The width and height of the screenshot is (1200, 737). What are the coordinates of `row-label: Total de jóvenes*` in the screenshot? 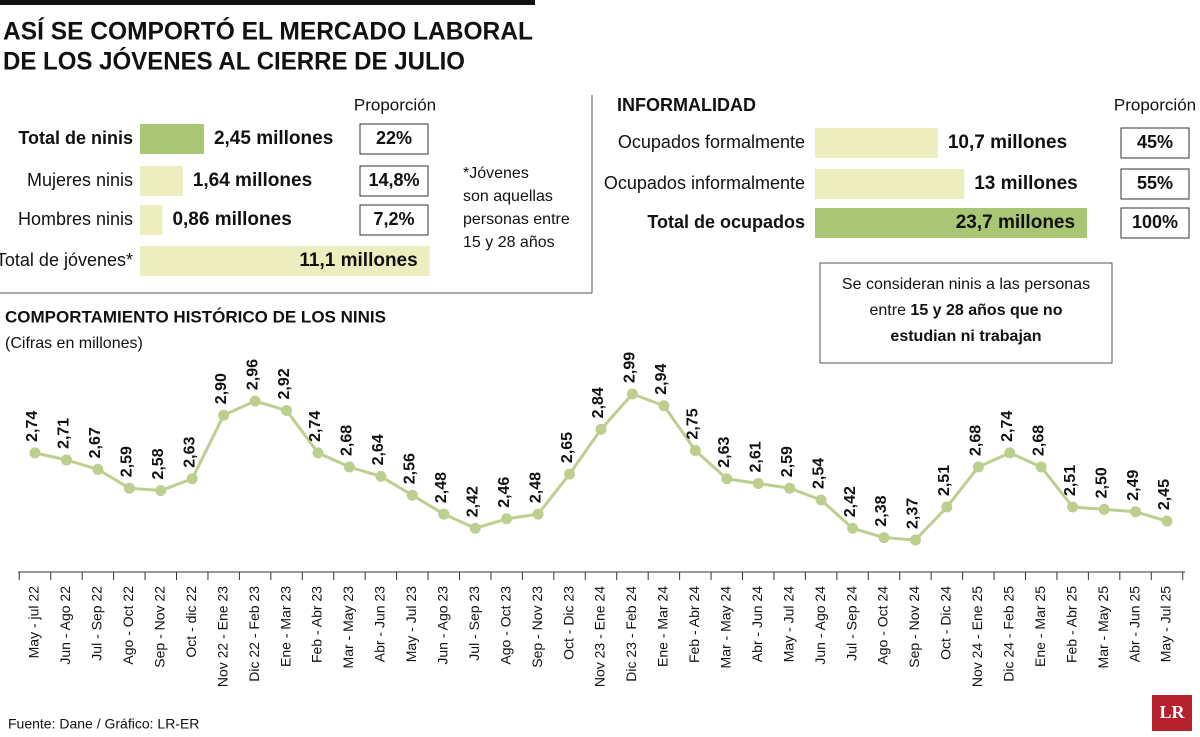 It's located at (66, 260).